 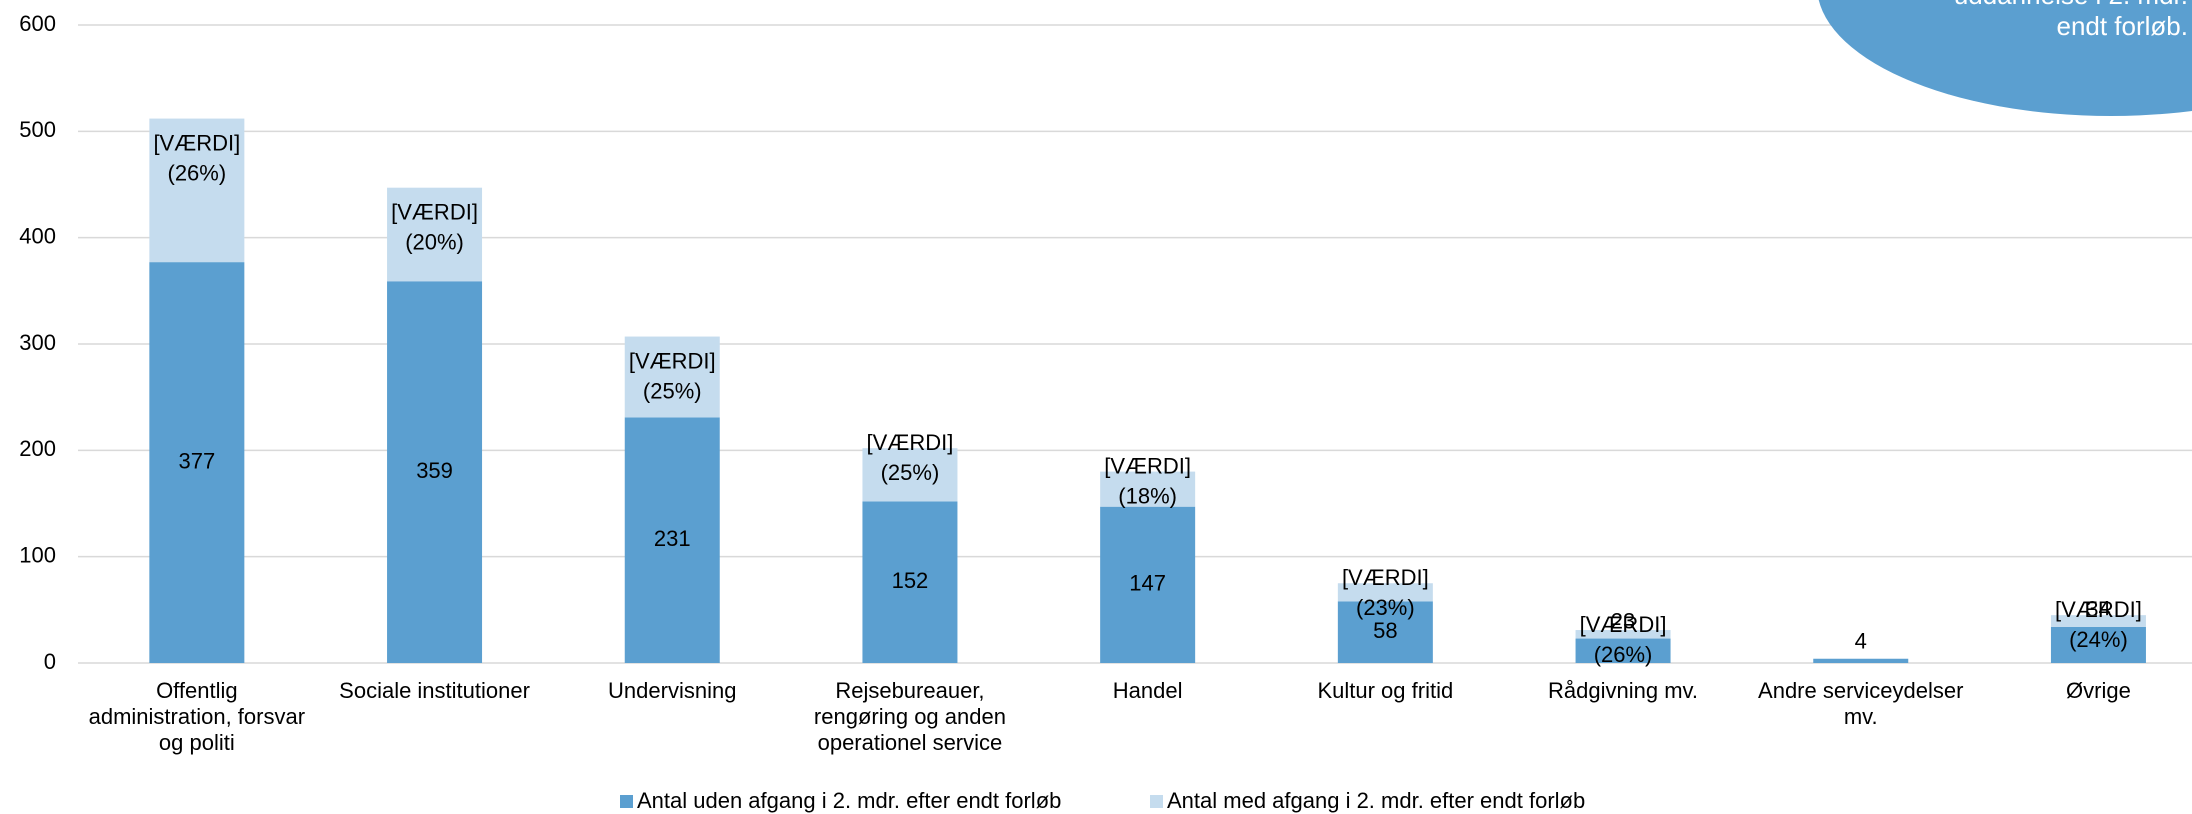 What do you see at coordinates (1147, 495) in the screenshot?
I see `annotation: (18%)` at bounding box center [1147, 495].